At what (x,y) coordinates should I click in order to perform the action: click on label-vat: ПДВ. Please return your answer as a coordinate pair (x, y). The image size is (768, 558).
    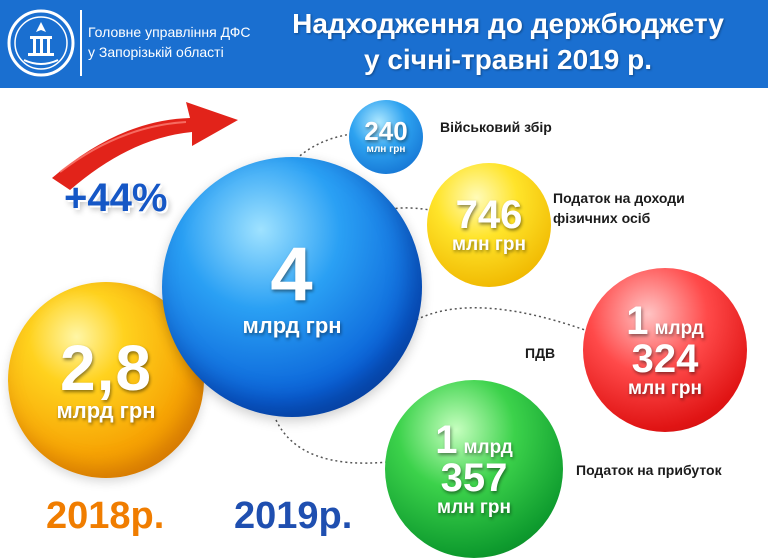
    Looking at the image, I should click on (540, 353).